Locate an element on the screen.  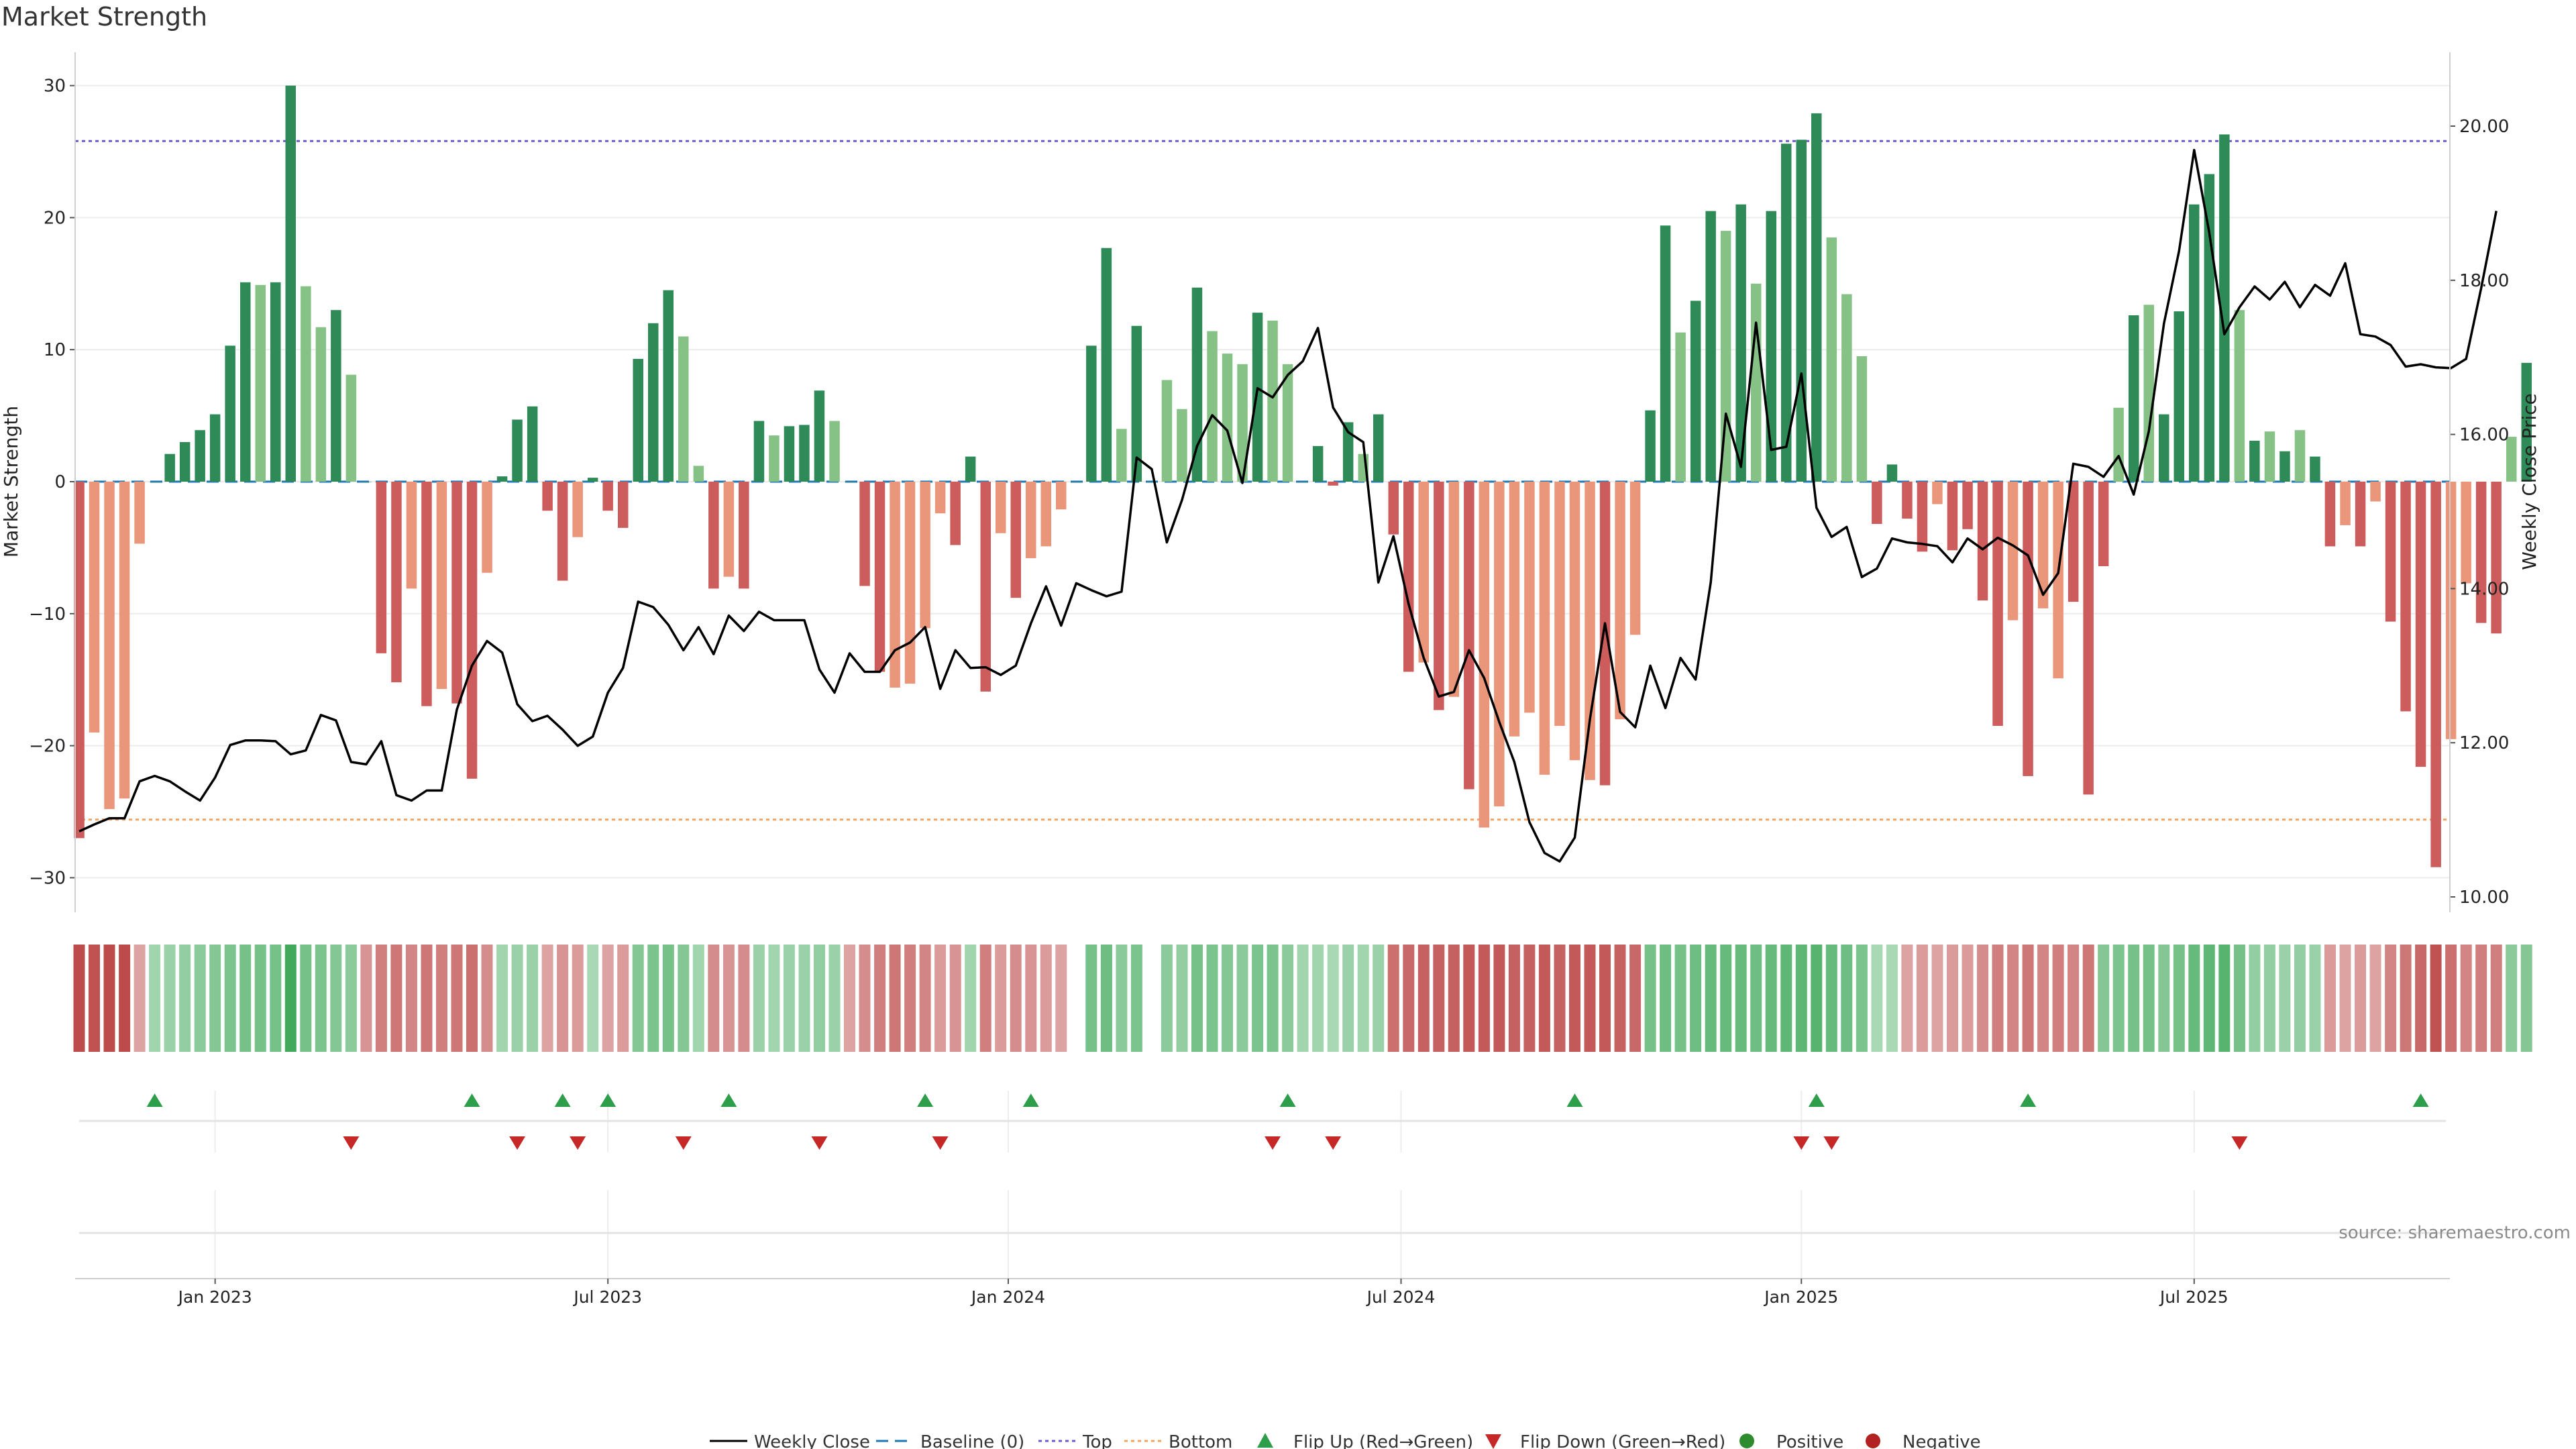
y2-tick-label: 20.00 is located at coordinates (2484, 127).